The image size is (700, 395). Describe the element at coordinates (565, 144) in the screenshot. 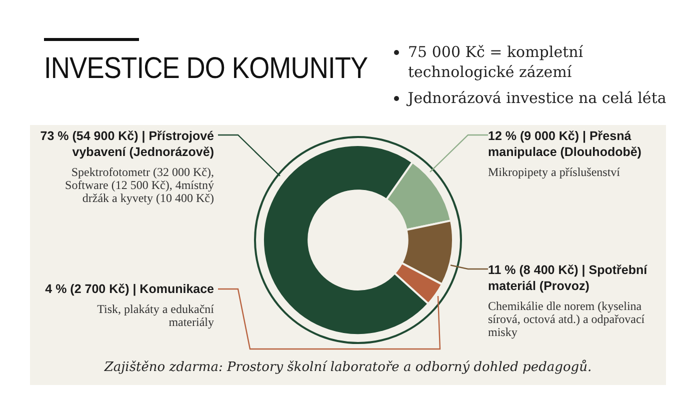

I see `slice-label: 12 % (9 000 Kč) | Přesná manipulace (Dlouhodobě)` at that location.